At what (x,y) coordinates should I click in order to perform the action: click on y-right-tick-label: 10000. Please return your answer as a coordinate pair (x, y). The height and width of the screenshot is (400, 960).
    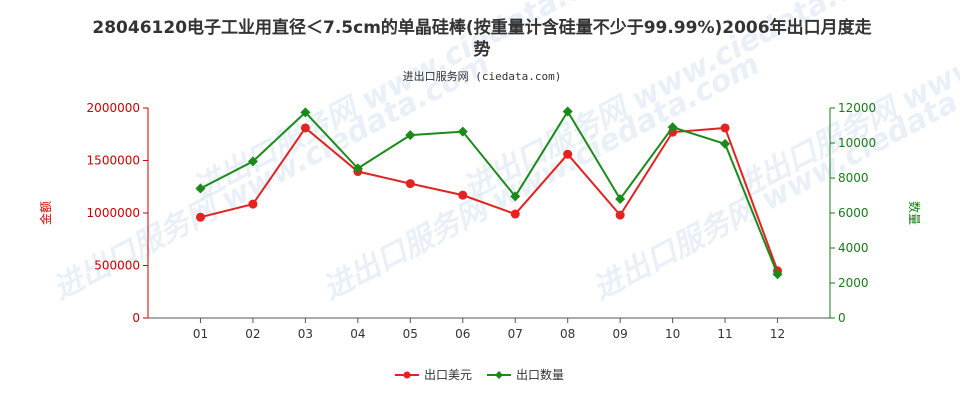
    Looking at the image, I should click on (857, 143).